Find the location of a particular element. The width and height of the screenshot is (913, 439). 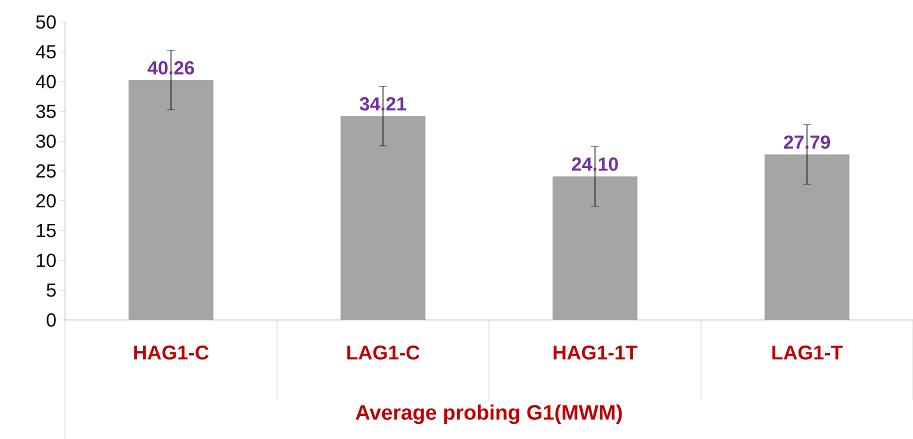

x-tick-label: HAG1-1T is located at coordinates (596, 353).